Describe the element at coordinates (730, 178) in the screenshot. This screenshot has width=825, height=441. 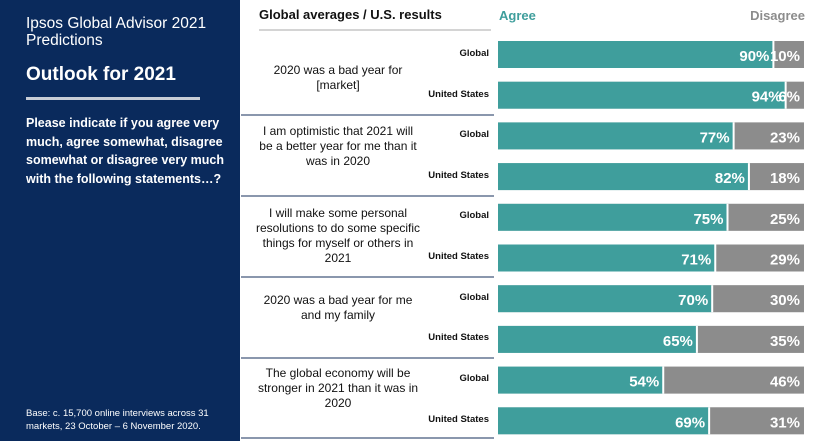
I see `agree-value-label: 82%` at that location.